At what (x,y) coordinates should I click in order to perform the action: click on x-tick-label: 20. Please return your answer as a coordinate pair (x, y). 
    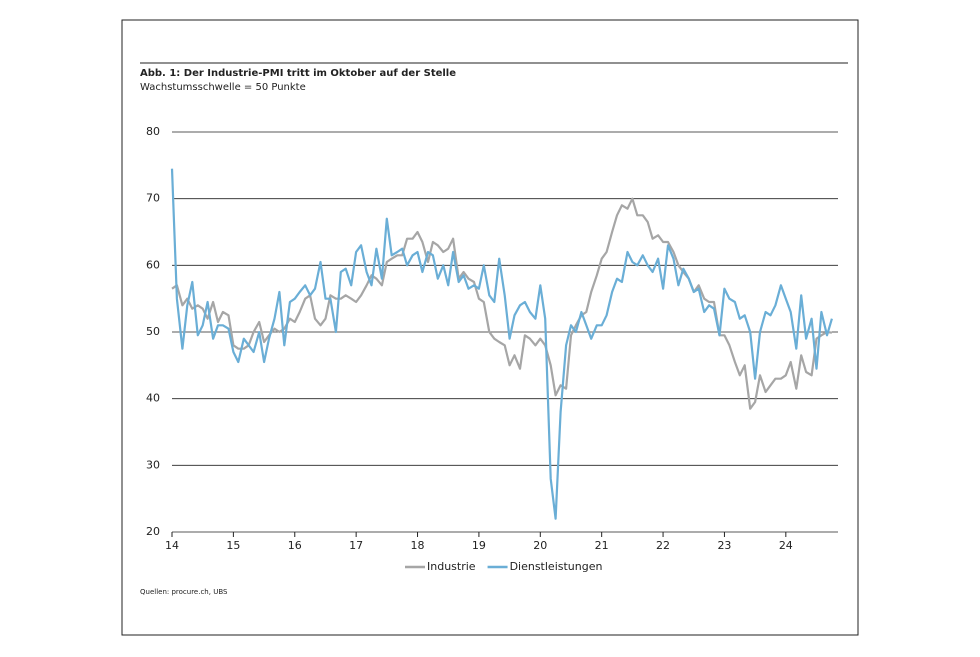
    Looking at the image, I should click on (540, 545).